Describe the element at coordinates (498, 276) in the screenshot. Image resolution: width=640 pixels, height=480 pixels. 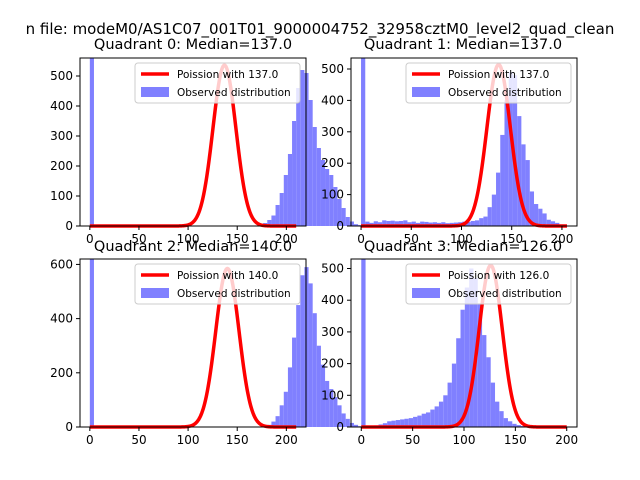
I see `legend-label-poisson: Poission with 126.0` at that location.